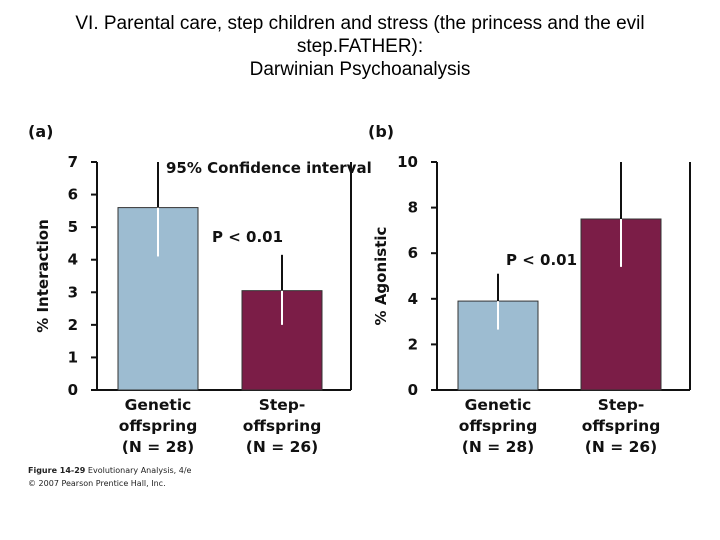  What do you see at coordinates (73, 195) in the screenshot?
I see `panel-a-y-tick-label: 6` at bounding box center [73, 195].